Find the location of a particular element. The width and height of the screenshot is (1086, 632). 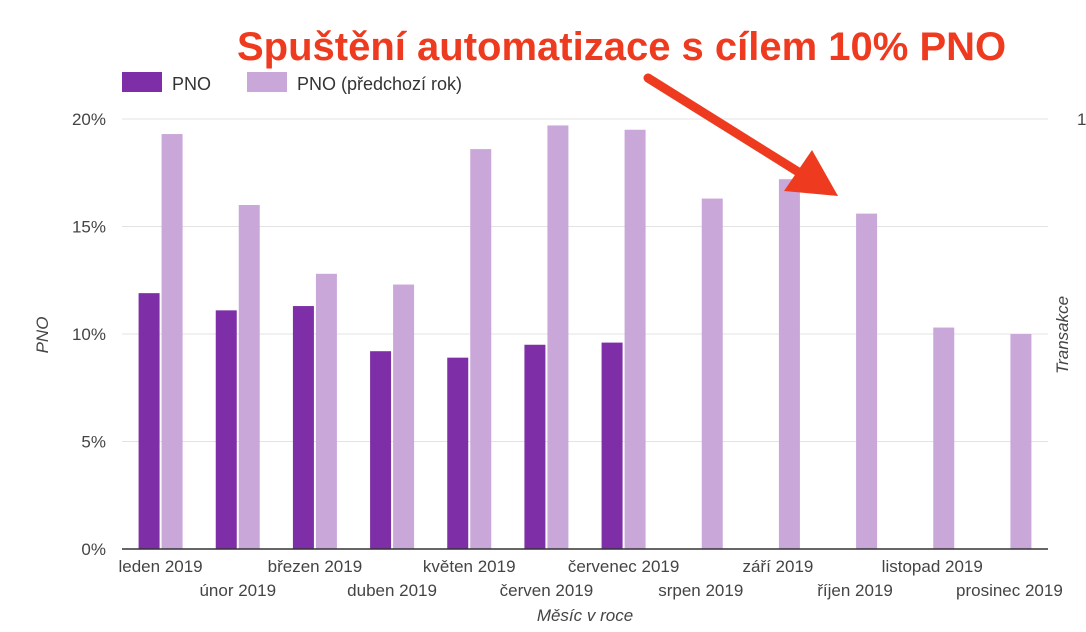

x-tick-label: duben 2019 is located at coordinates (392, 590).